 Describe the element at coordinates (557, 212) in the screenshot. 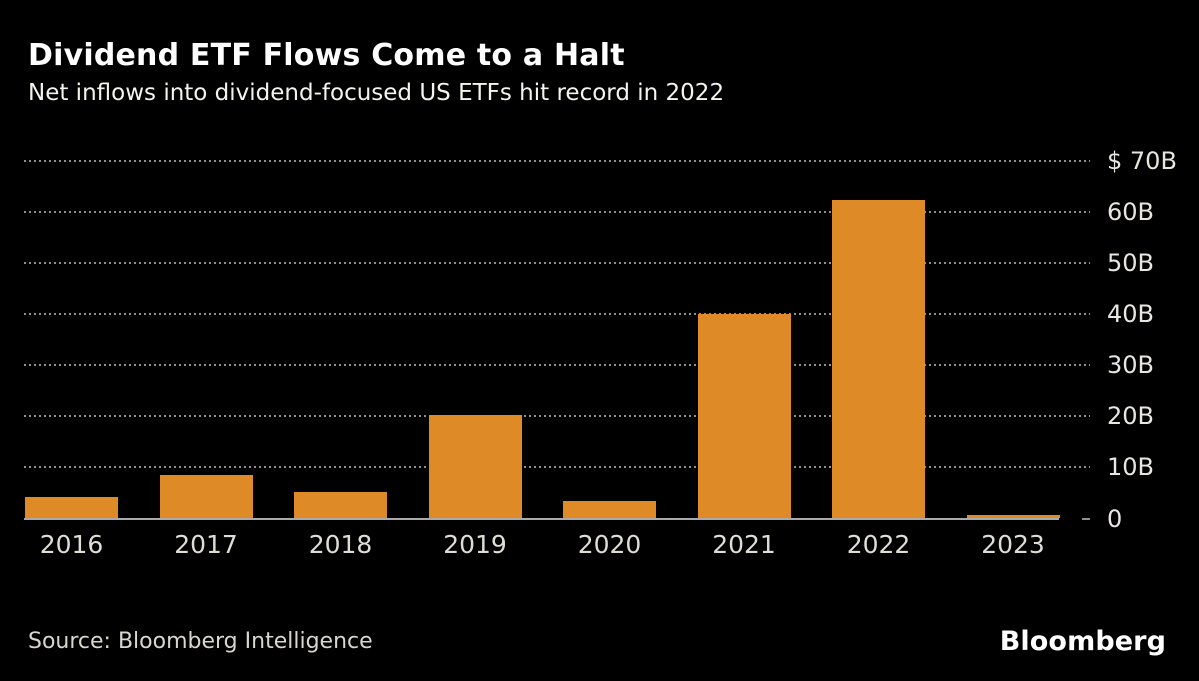

I see `gridline-60b` at that location.